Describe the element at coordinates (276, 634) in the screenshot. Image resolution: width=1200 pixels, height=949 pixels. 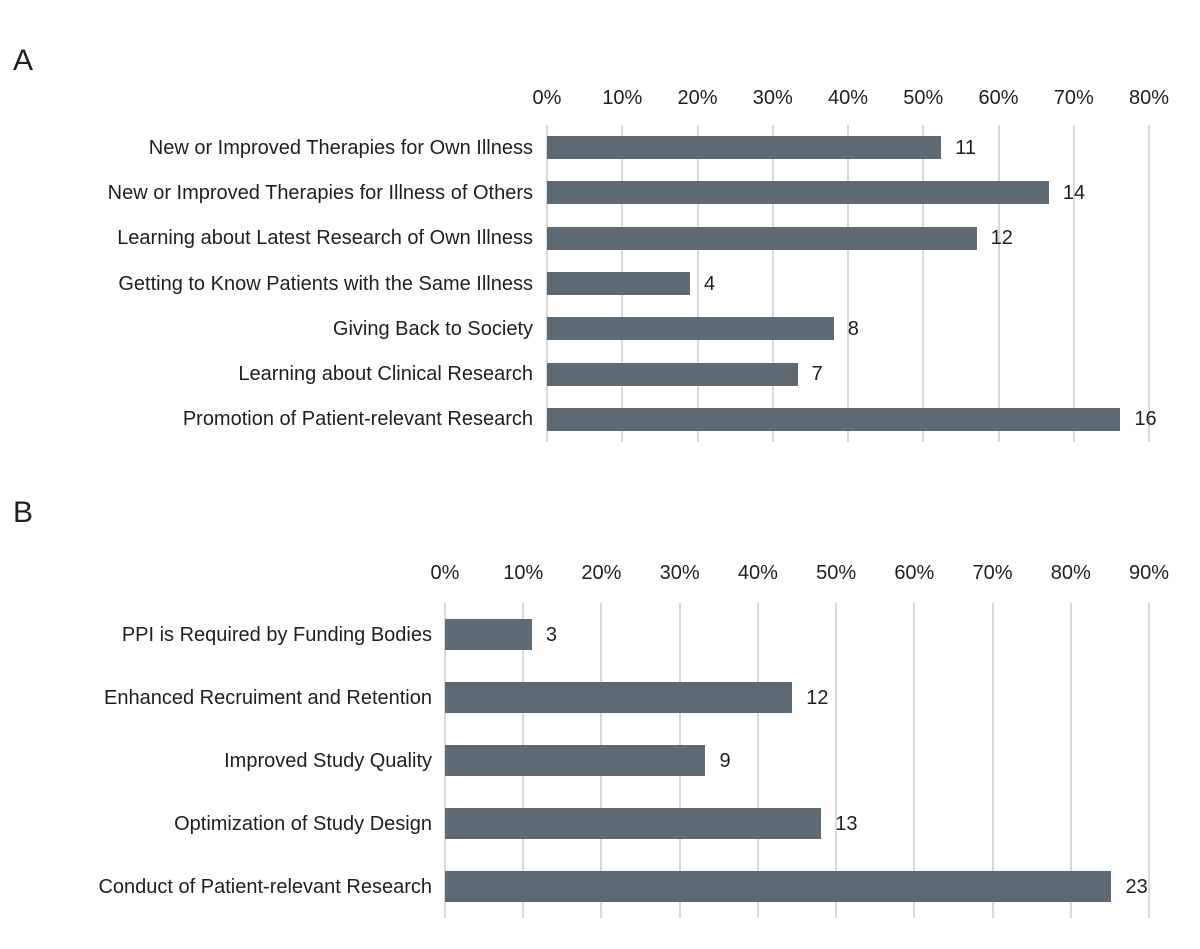
I see `category-label: PPI is Required by Funding Bodies` at that location.